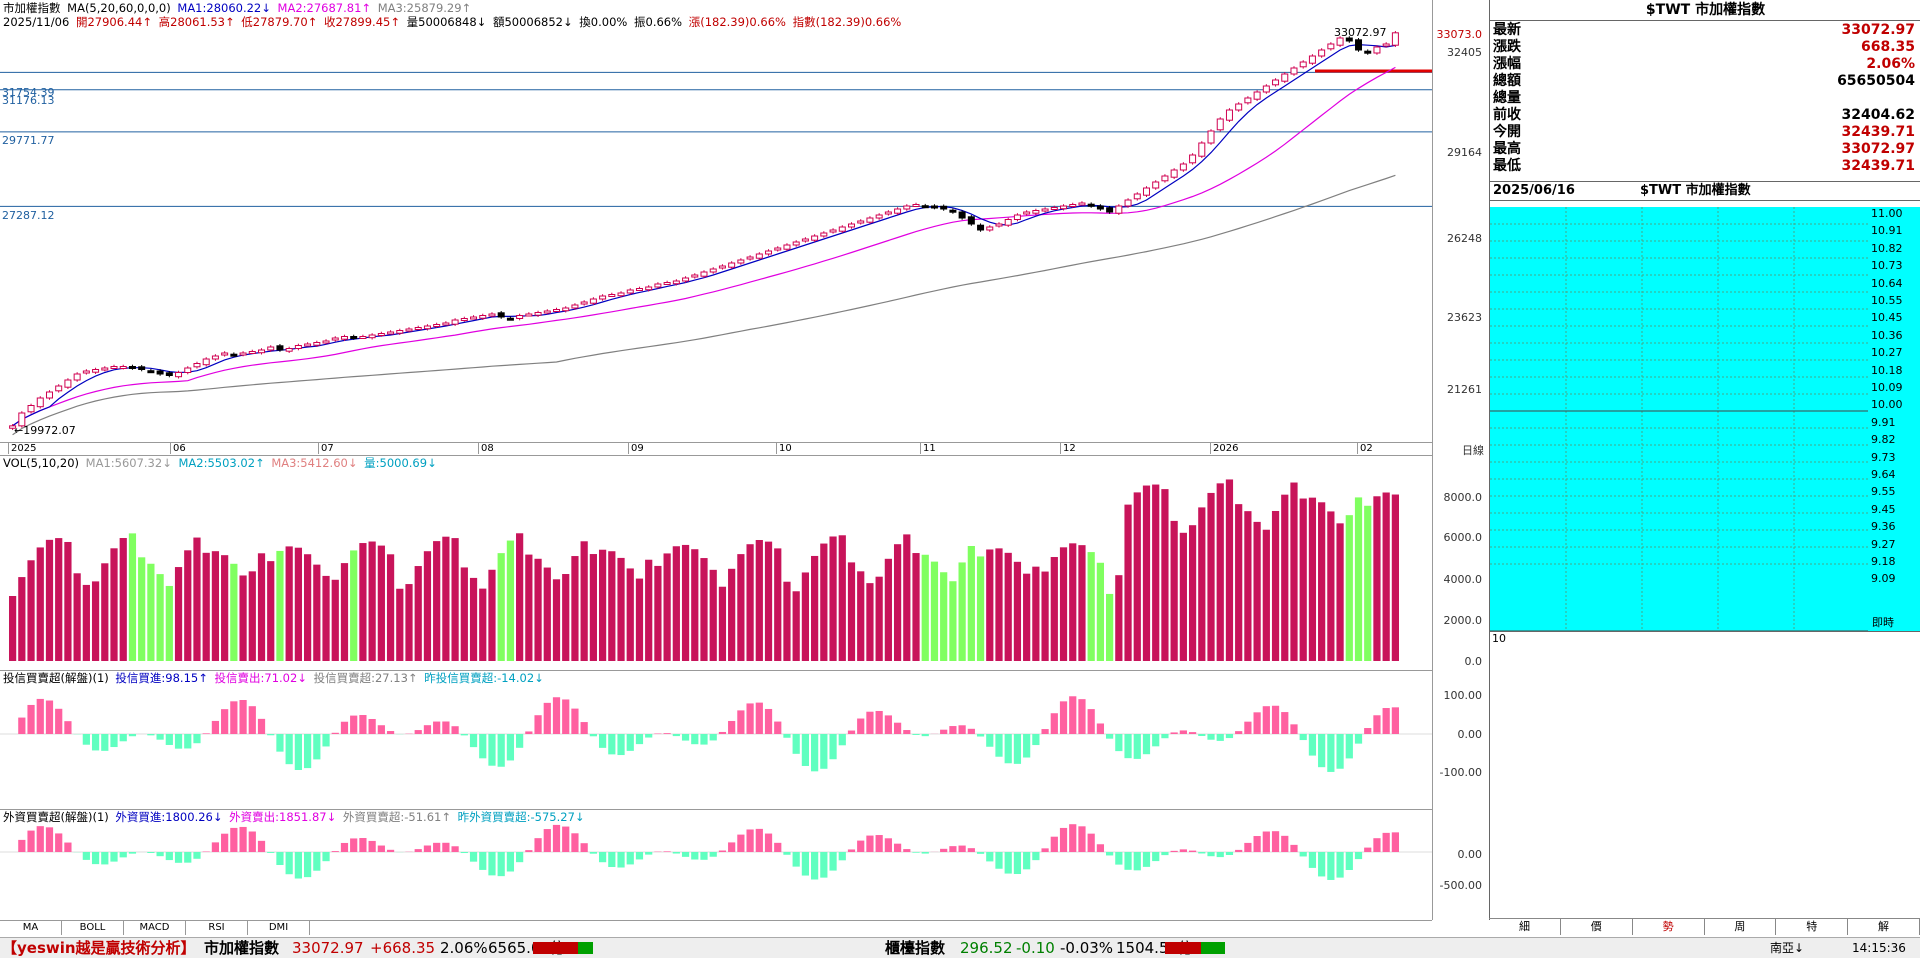  I want to click on idx1-change: +668.35, so click(402, 948).